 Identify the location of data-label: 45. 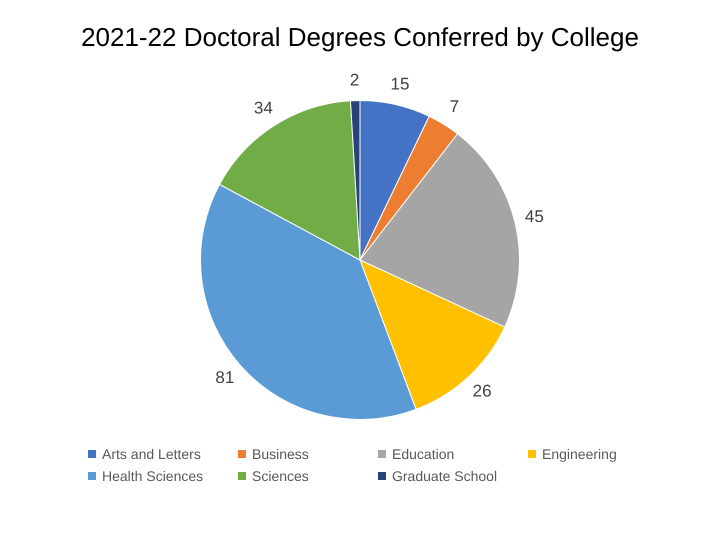
(534, 216).